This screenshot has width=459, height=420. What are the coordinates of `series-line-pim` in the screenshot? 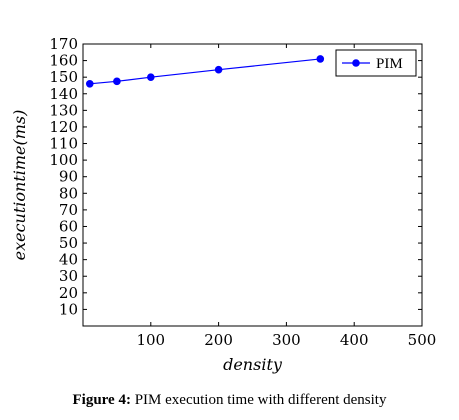 It's located at (205, 71).